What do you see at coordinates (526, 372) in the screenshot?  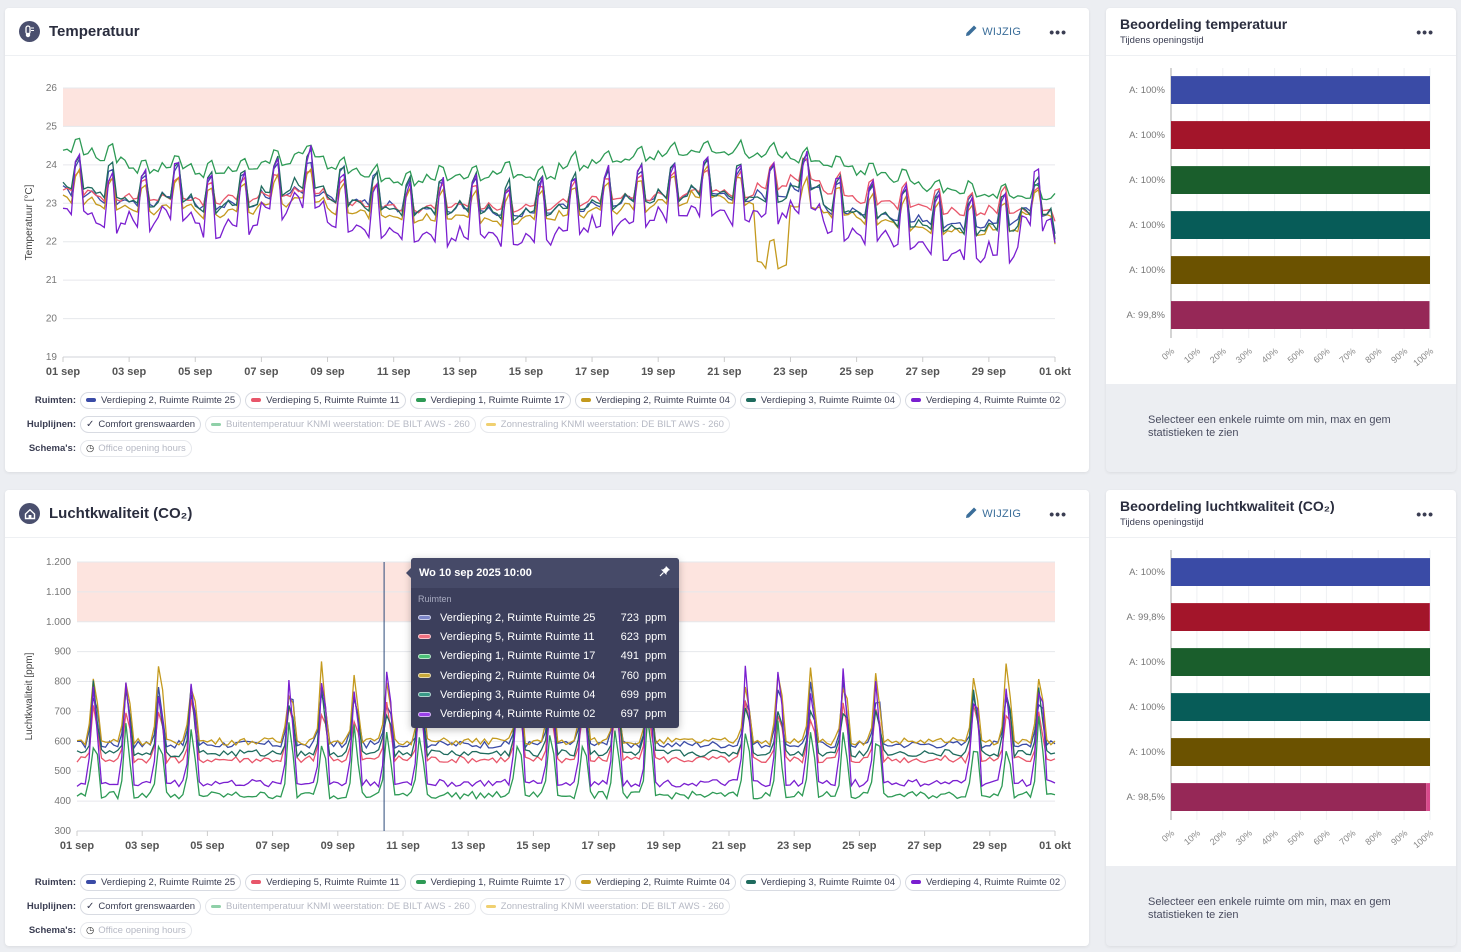 I see `x-tick-label: 15 sep` at bounding box center [526, 372].